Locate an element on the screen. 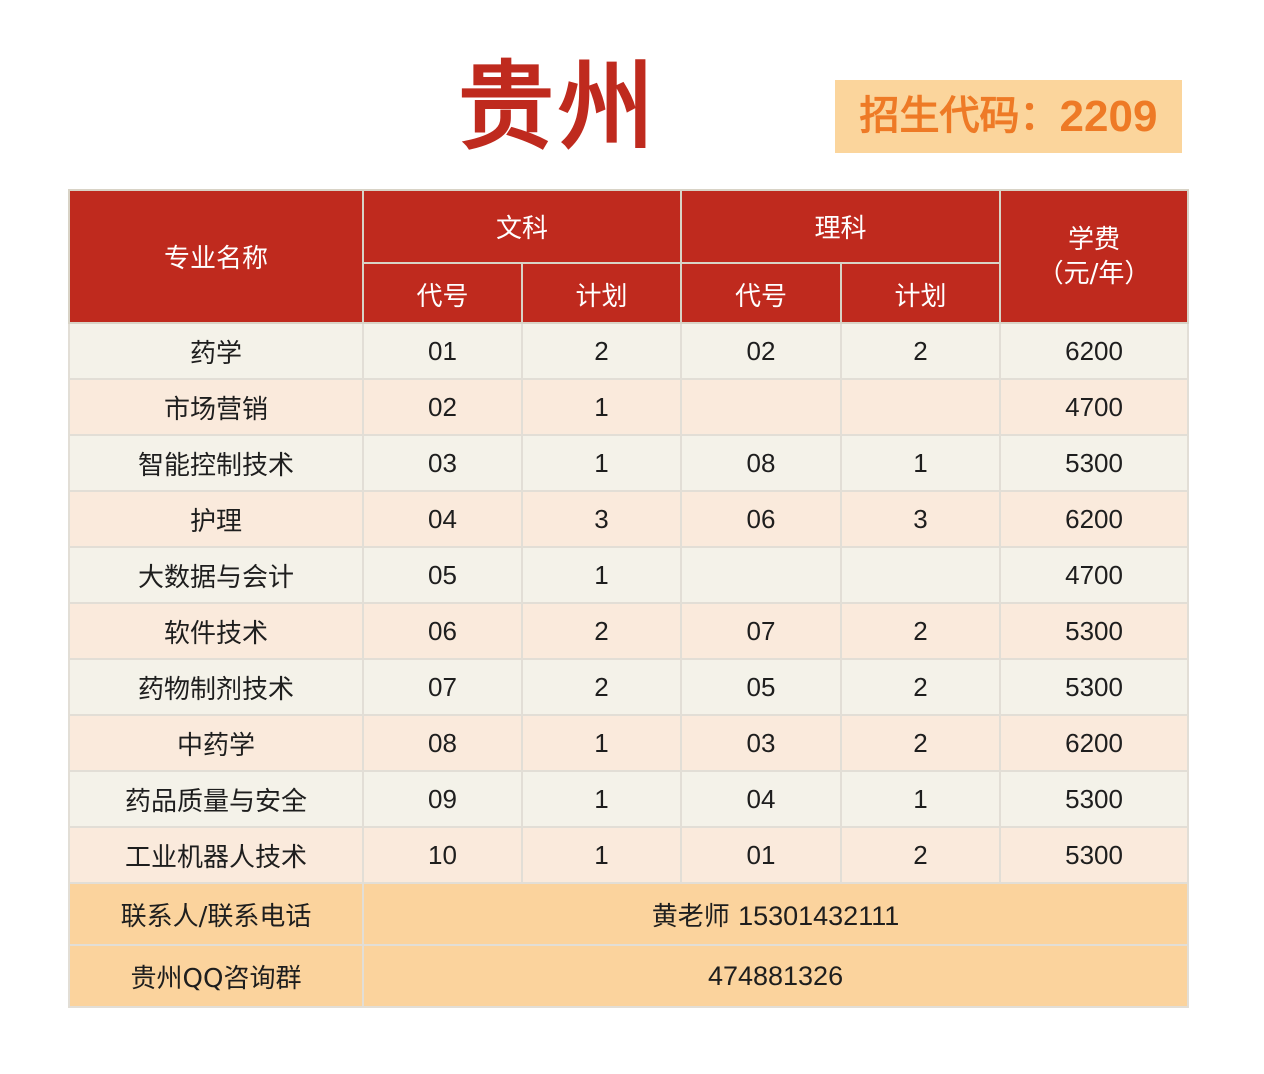 This screenshot has height=1074, width=1264. cell-li-code: 03 is located at coordinates (761, 743).